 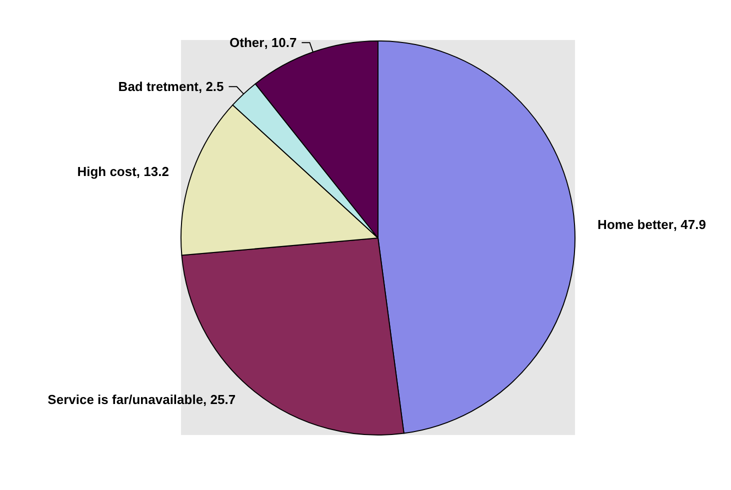 What do you see at coordinates (159, 86) in the screenshot?
I see `slice-label: Bad tretment` at bounding box center [159, 86].